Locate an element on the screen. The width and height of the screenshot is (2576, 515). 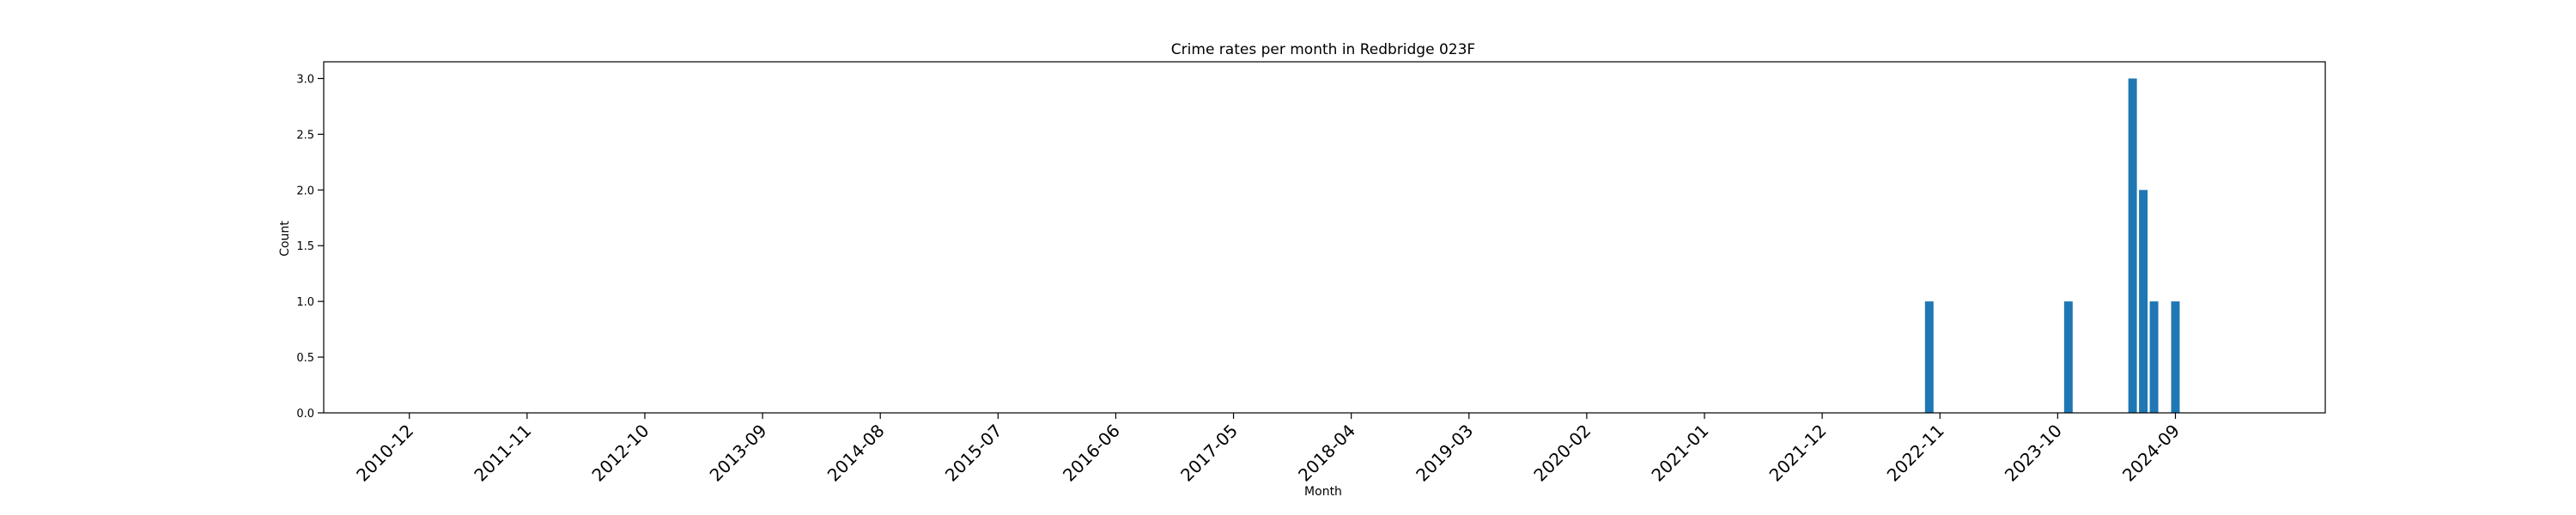
chart-title: Crime rates per month in Redbridge 023F is located at coordinates (1323, 49).